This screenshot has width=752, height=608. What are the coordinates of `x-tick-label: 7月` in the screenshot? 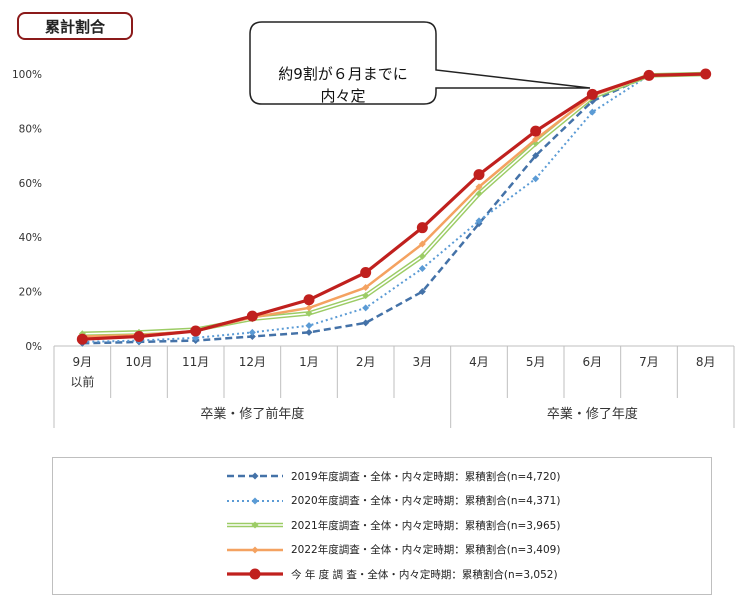 It's located at (649, 362).